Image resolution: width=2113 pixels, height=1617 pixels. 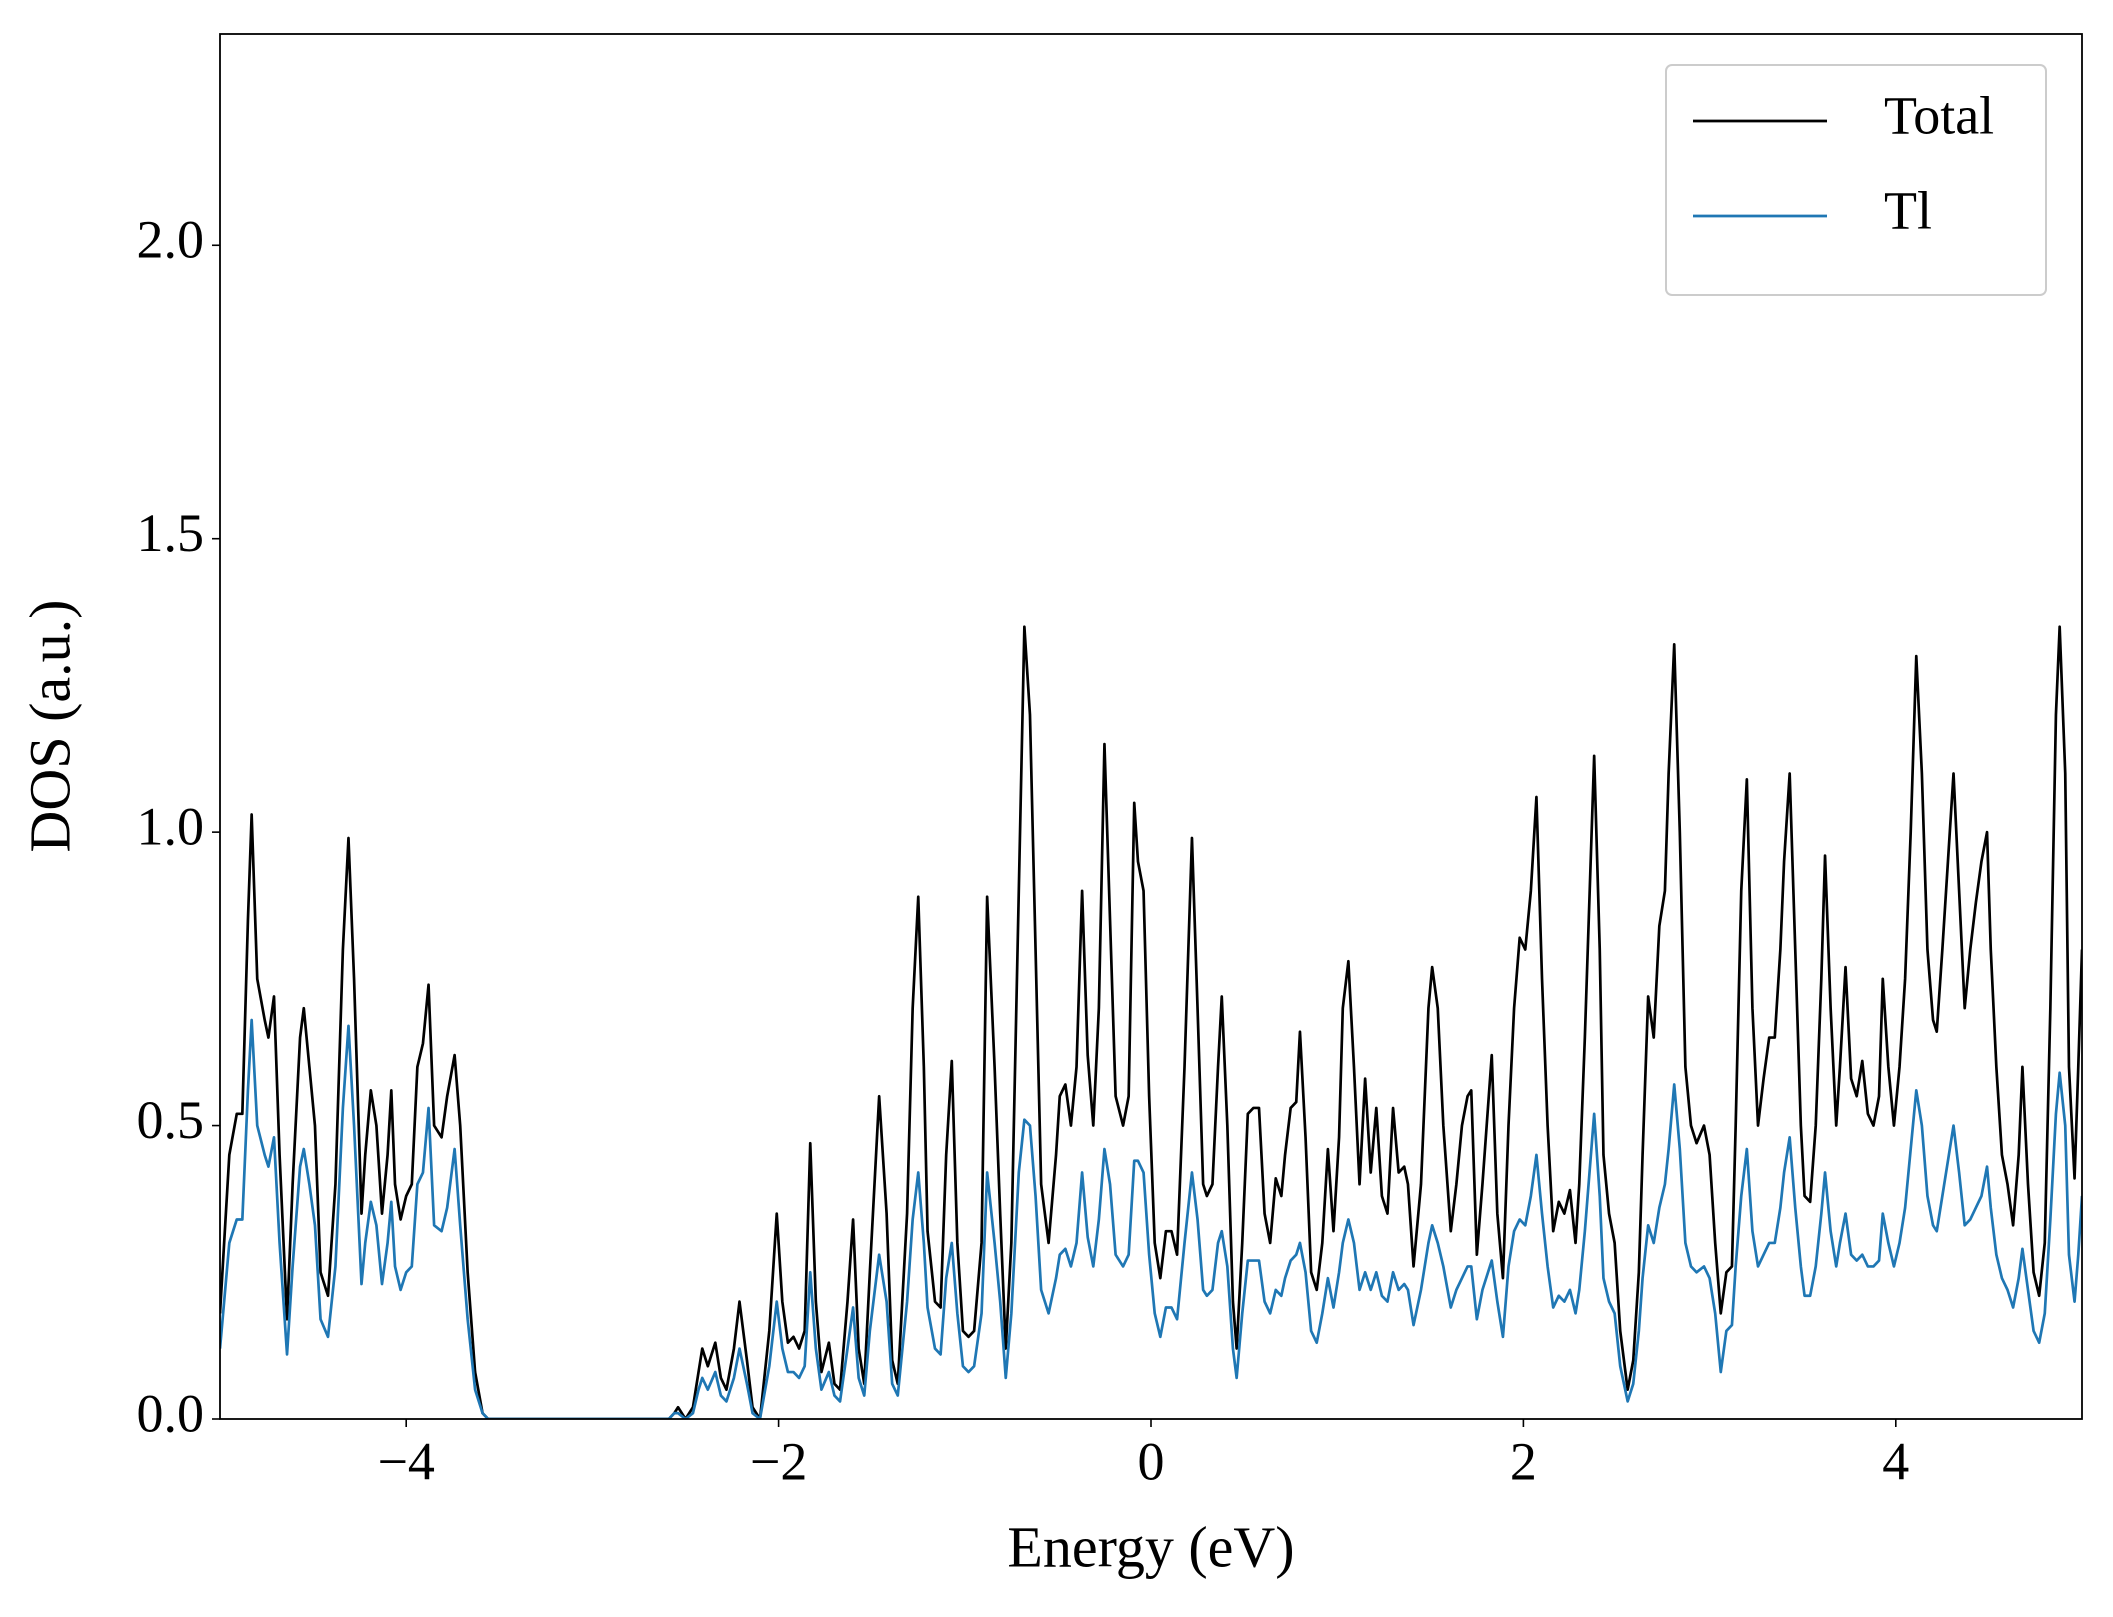 What do you see at coordinates (171, 533) in the screenshot?
I see `y-tick-label: 1.5` at bounding box center [171, 533].